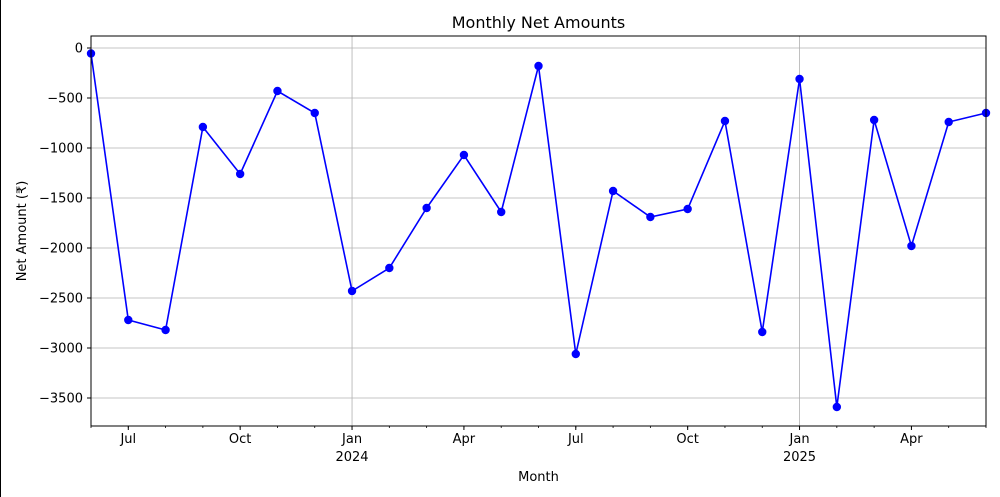 This screenshot has height=497, width=1000. I want to click on y-tick-label: −1500, so click(61, 199).